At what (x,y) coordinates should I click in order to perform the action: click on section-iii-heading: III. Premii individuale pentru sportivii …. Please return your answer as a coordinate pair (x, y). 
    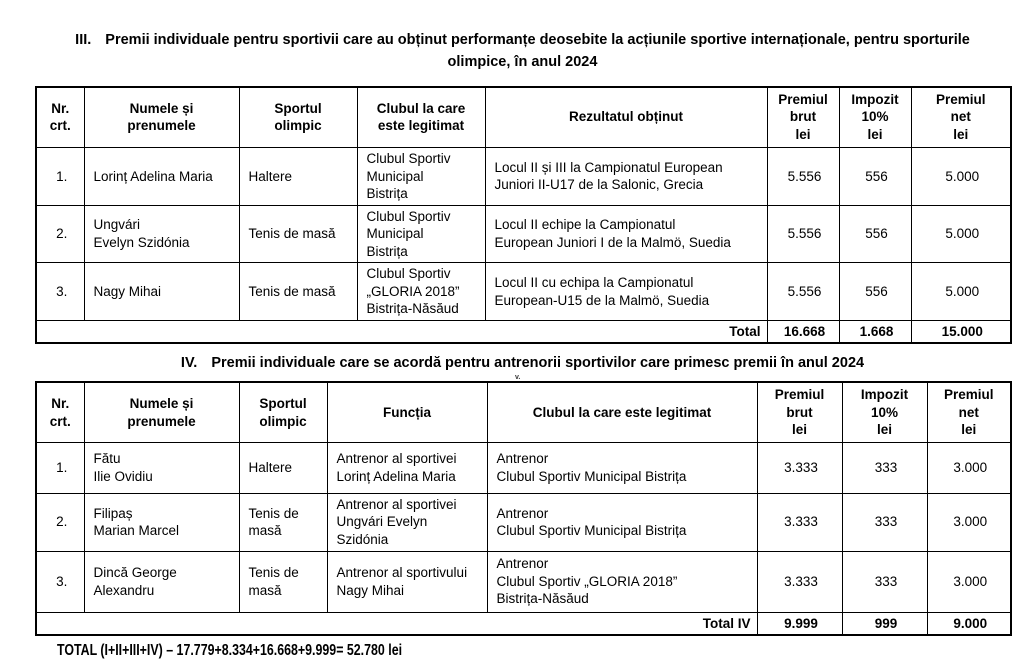
    Looking at the image, I should click on (522, 52).